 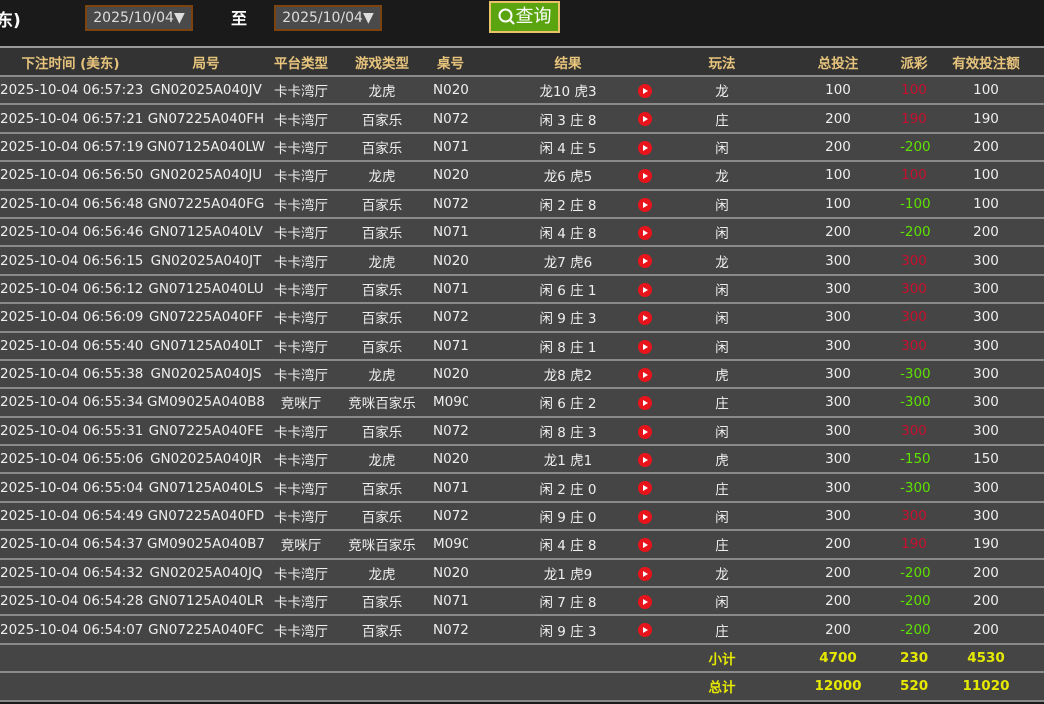 I want to click on table-no-cell: N020, so click(x=451, y=374).